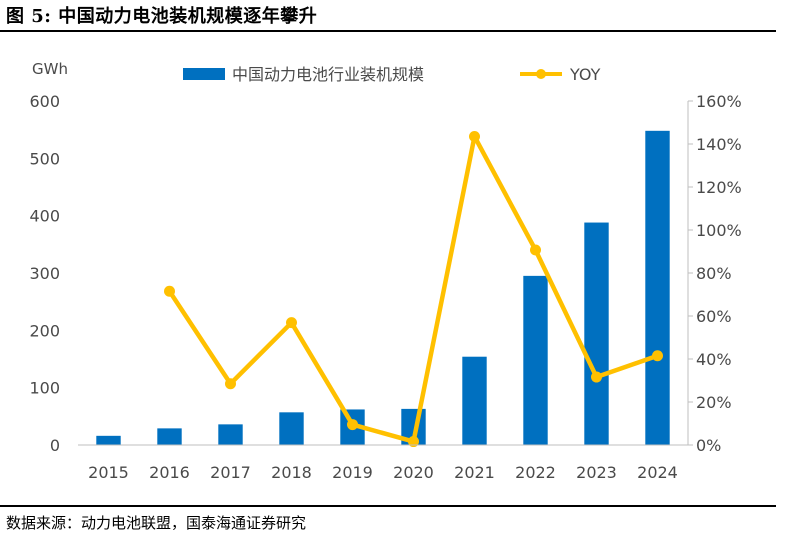 This screenshot has width=786, height=539. I want to click on legend-bar-swatch, so click(204, 74).